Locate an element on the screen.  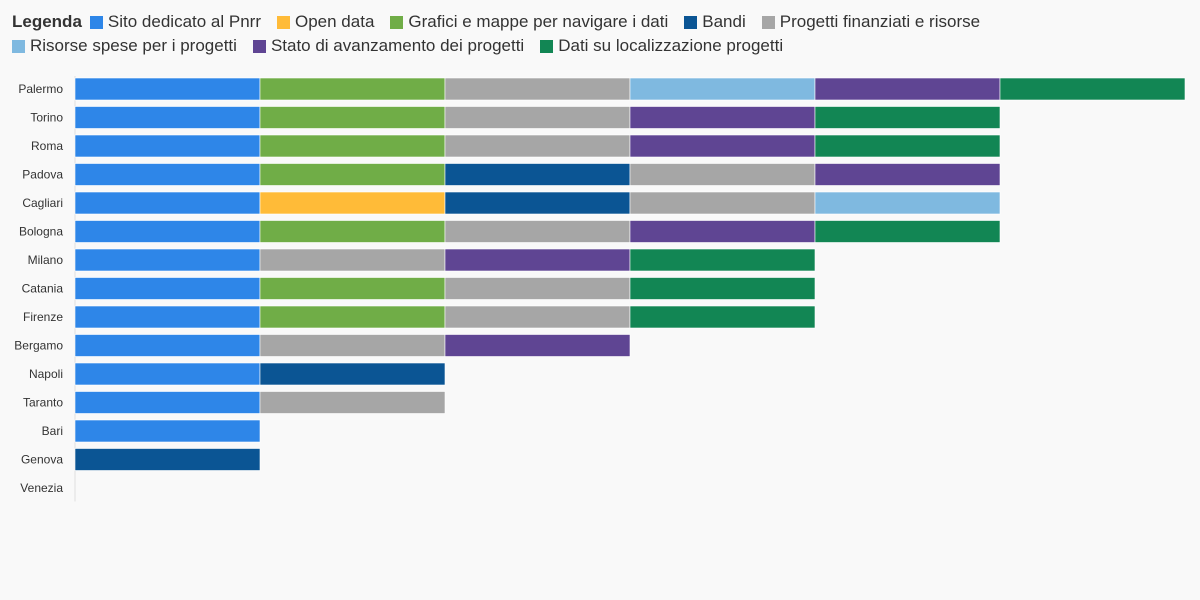
category-label: Torino is located at coordinates (46, 118).